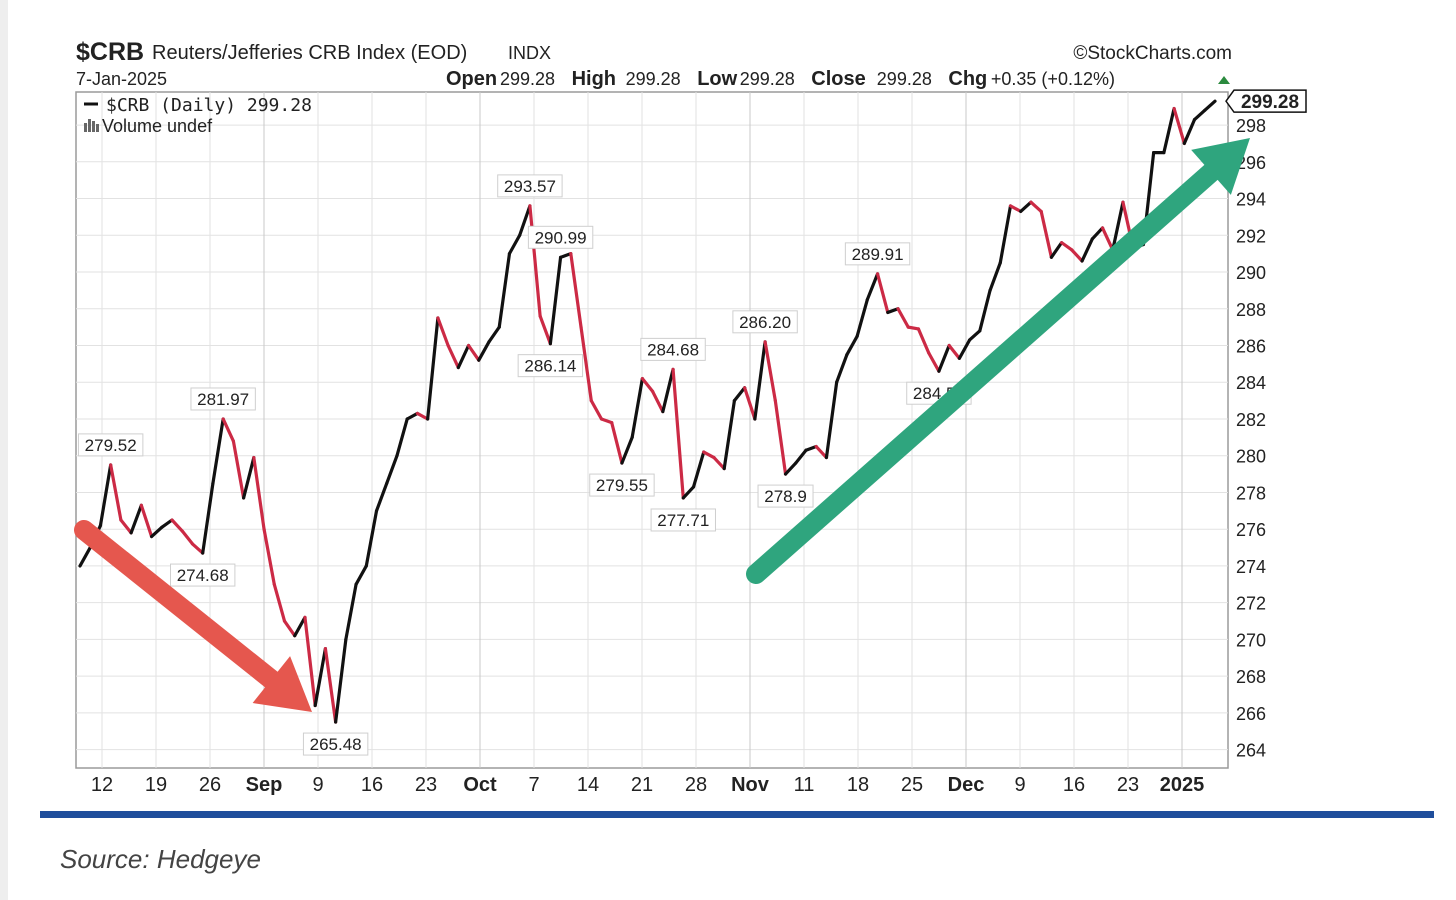 The width and height of the screenshot is (1456, 900). I want to click on x-tick-label: 23, so click(1128, 785).